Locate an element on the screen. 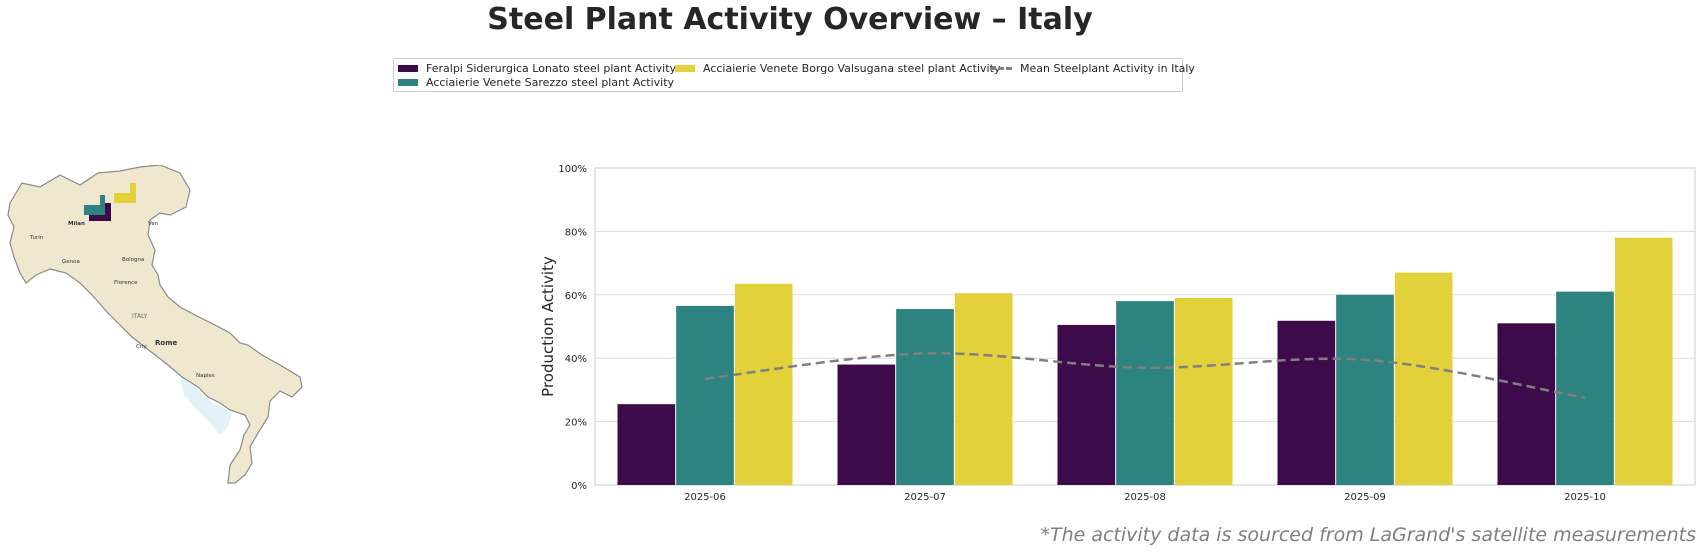 This screenshot has height=554, width=1702. map-label-italy: ITALY is located at coordinates (140, 316).